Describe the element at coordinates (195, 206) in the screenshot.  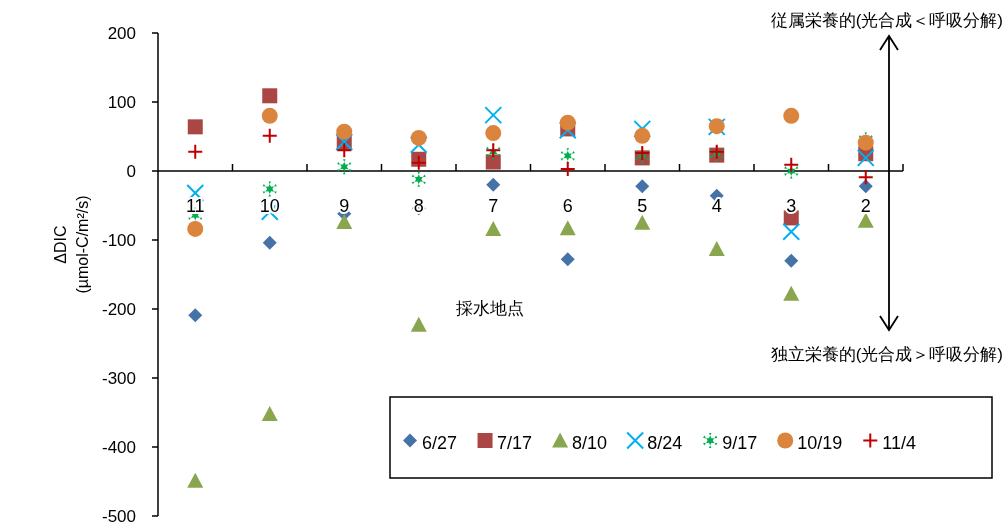
I see `x-tick-label: 11` at that location.